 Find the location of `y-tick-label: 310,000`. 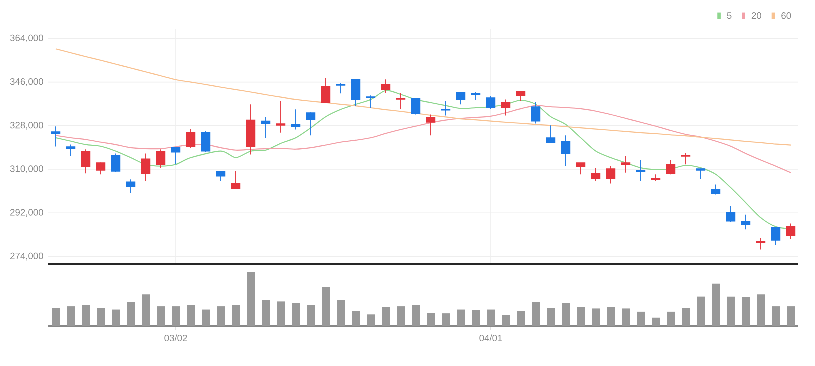

y-tick-label: 310,000 is located at coordinates (27, 170).